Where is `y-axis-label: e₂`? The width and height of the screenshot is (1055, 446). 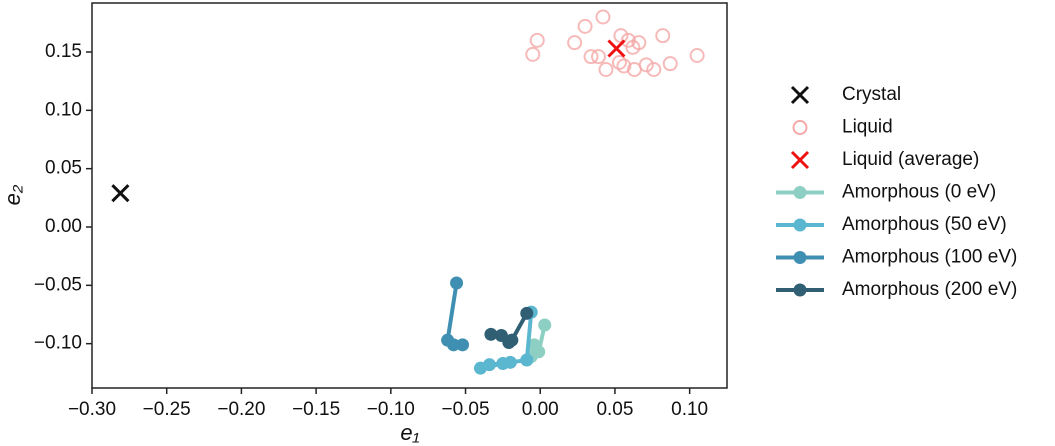 y-axis-label: e₂ is located at coordinates (12, 194).